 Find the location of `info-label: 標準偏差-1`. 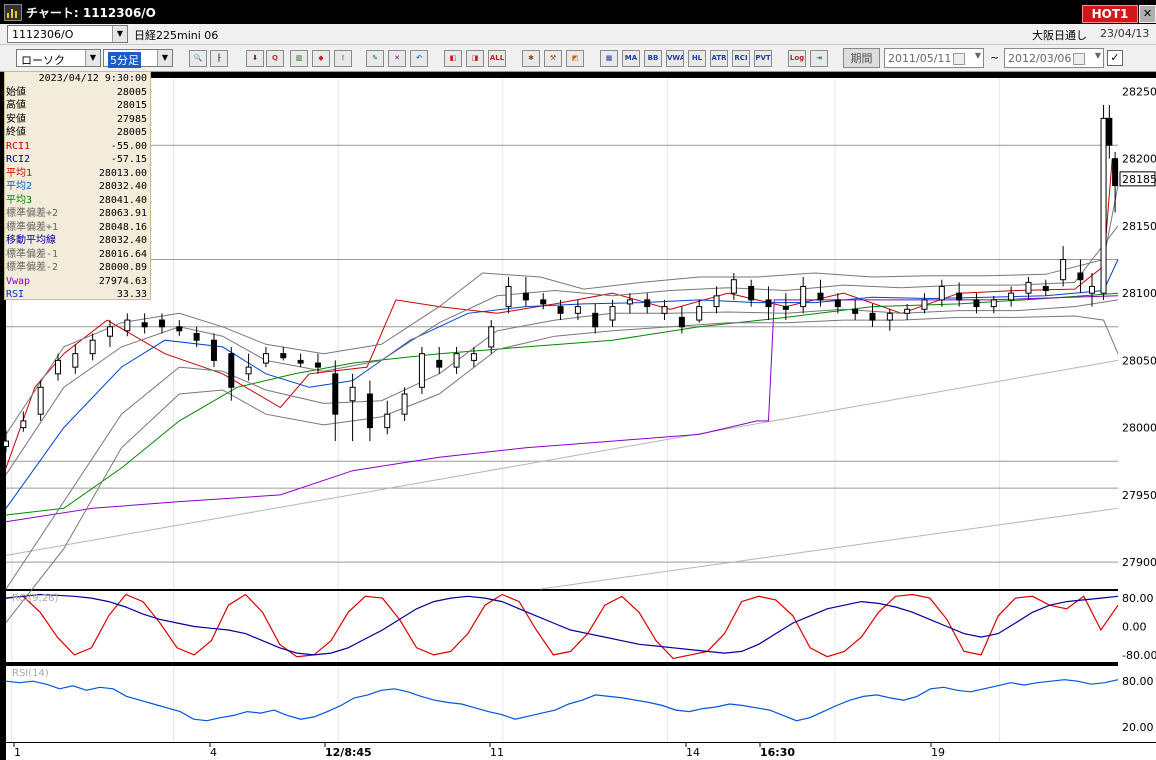

info-label: 標準偏差-1 is located at coordinates (32, 254).